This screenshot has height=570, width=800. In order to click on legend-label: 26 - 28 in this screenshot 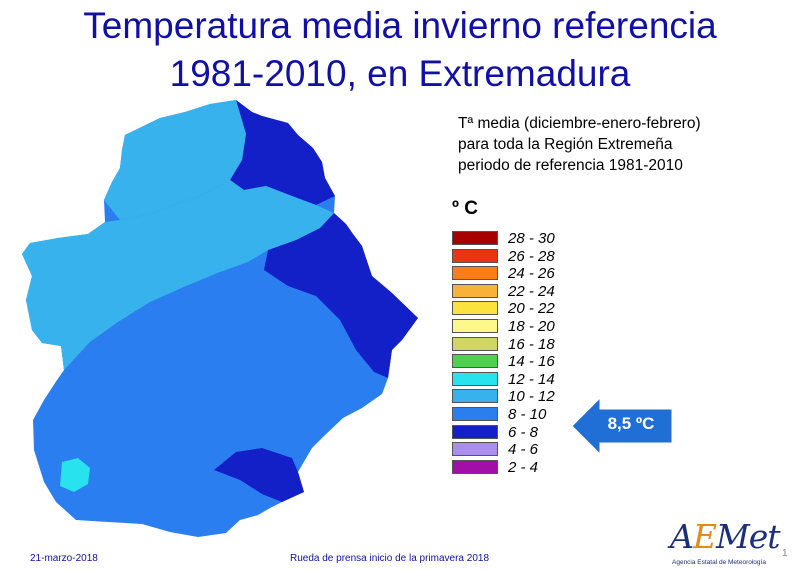, I will do `click(531, 256)`.